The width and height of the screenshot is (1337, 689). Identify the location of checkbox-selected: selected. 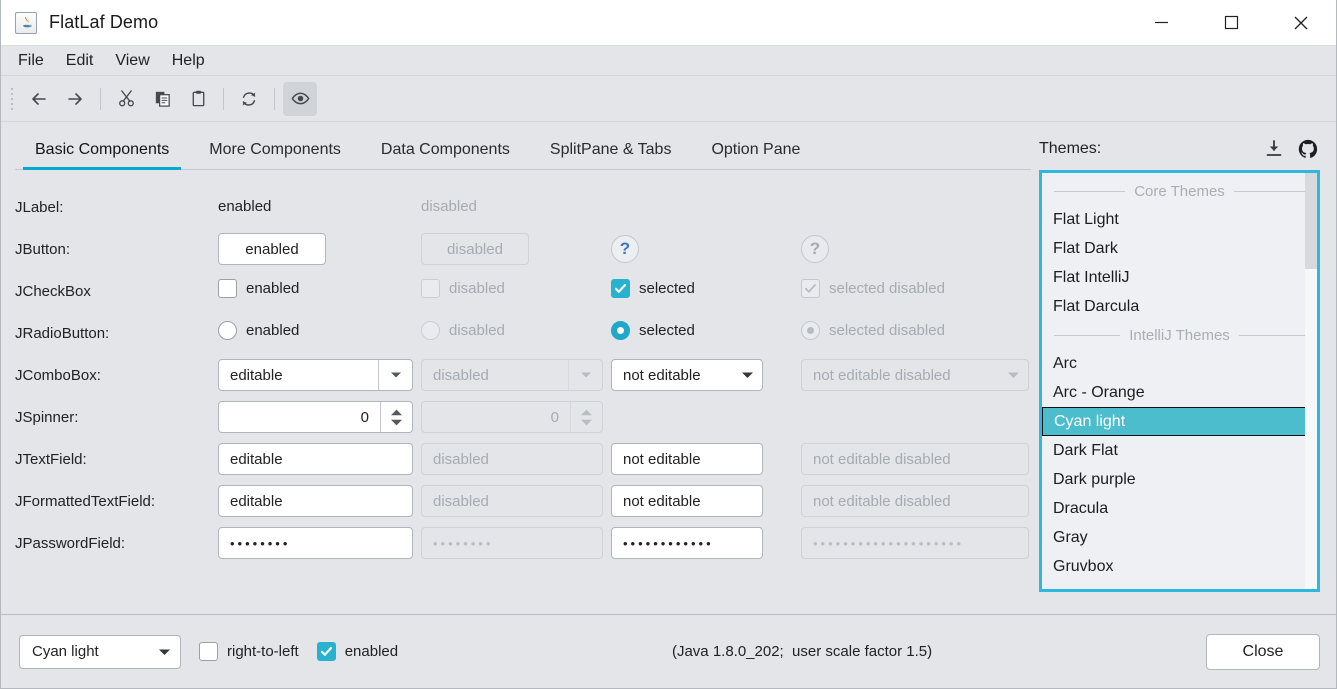
(653, 288).